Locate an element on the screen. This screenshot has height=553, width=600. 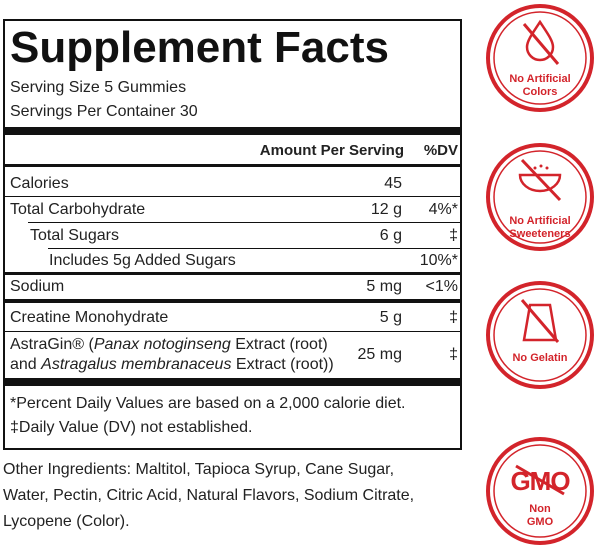
row: Calories 45 is located at coordinates (232, 184).